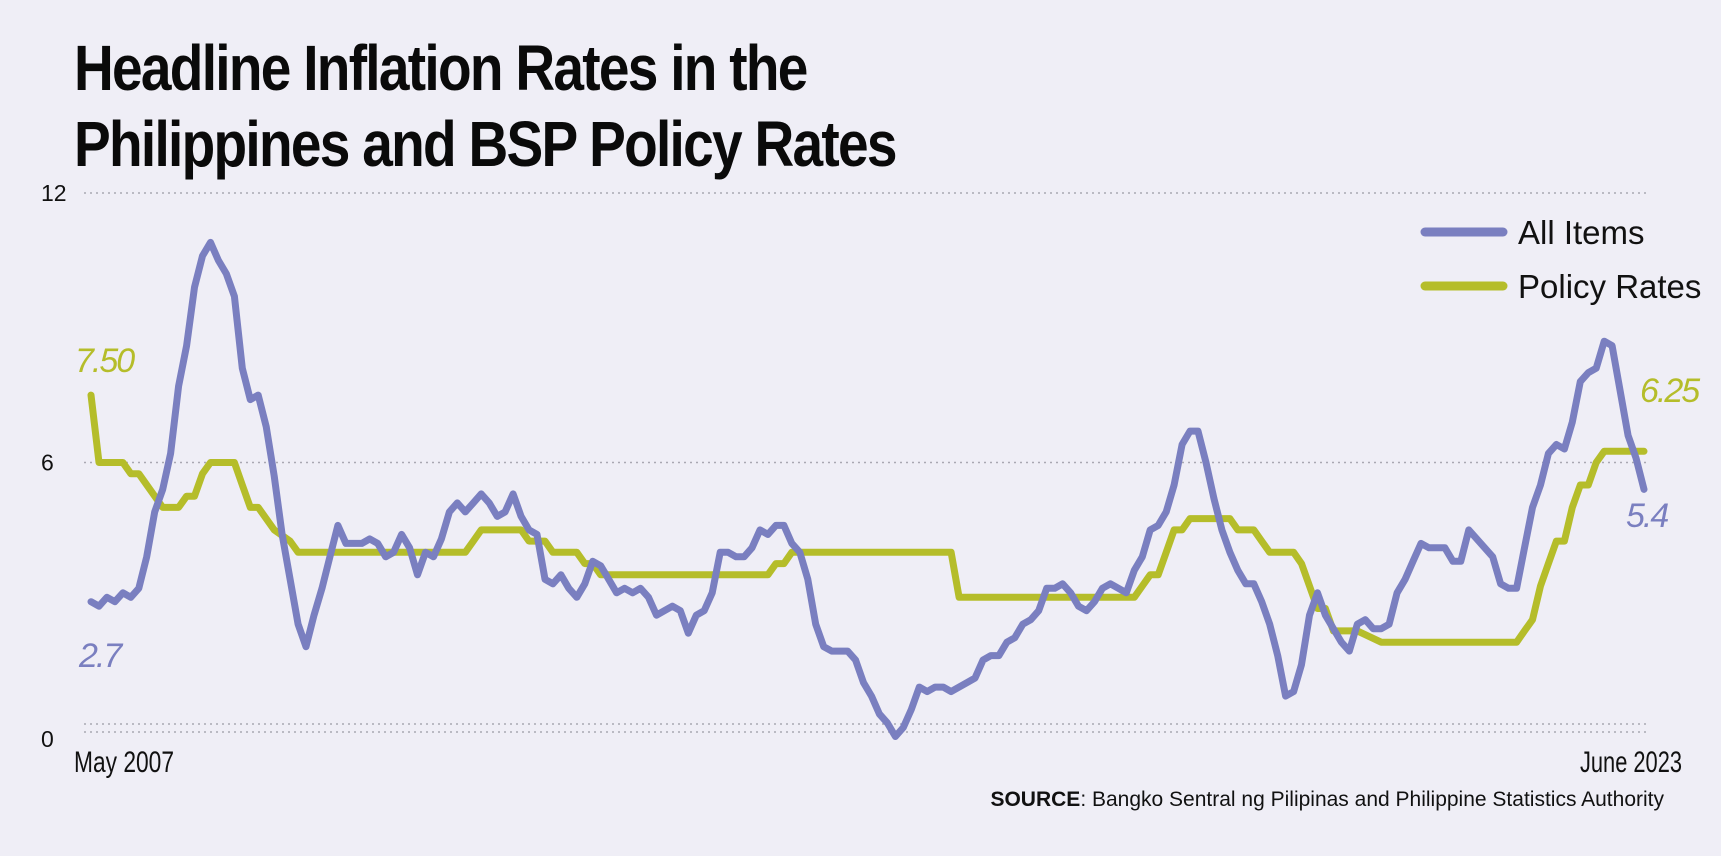  I want to click on chart-title-line-1: Headline Inflation Rates in the, so click(441, 68).